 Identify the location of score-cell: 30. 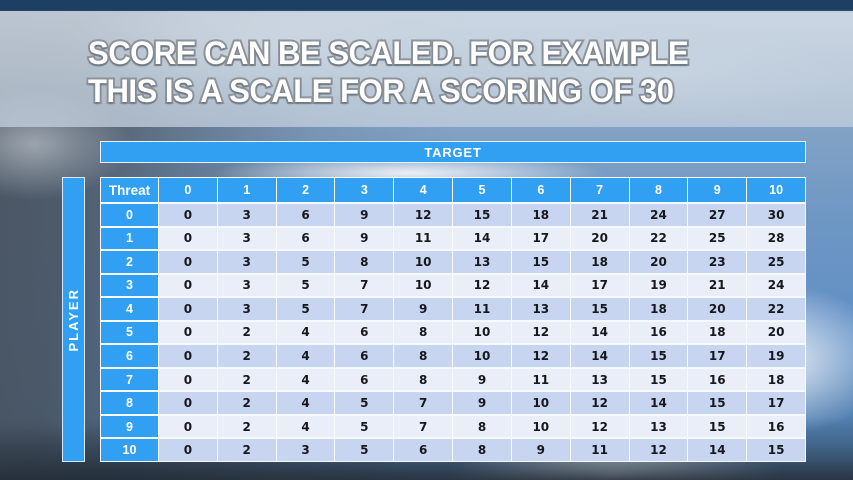
(776, 215).